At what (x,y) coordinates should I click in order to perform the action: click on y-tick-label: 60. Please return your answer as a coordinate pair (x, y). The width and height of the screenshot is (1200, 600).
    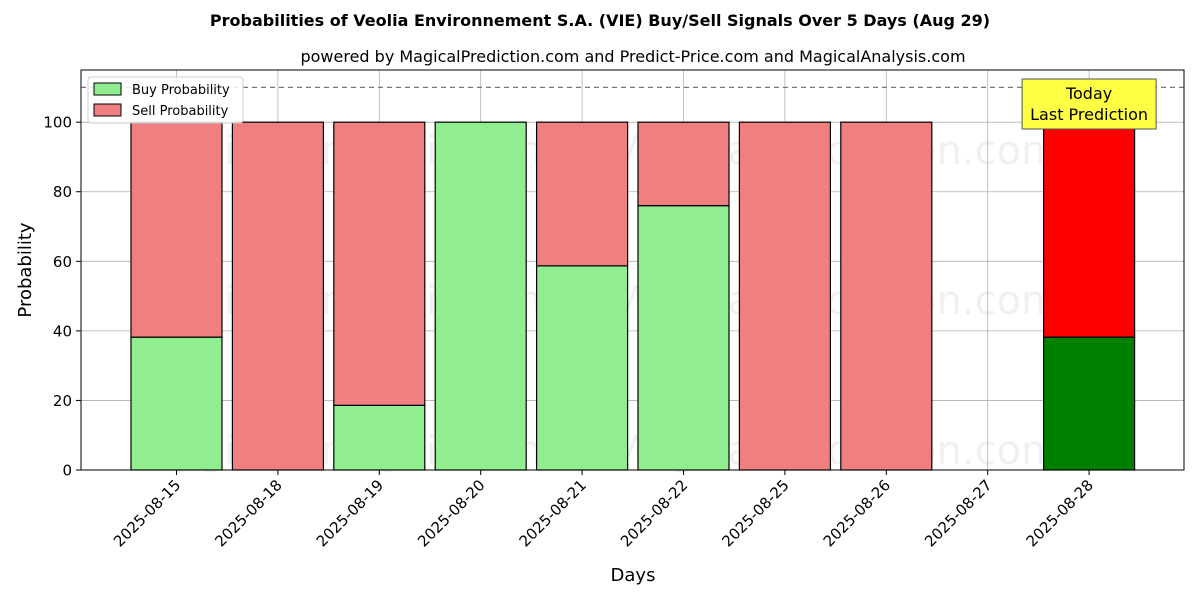
    Looking at the image, I should click on (62, 262).